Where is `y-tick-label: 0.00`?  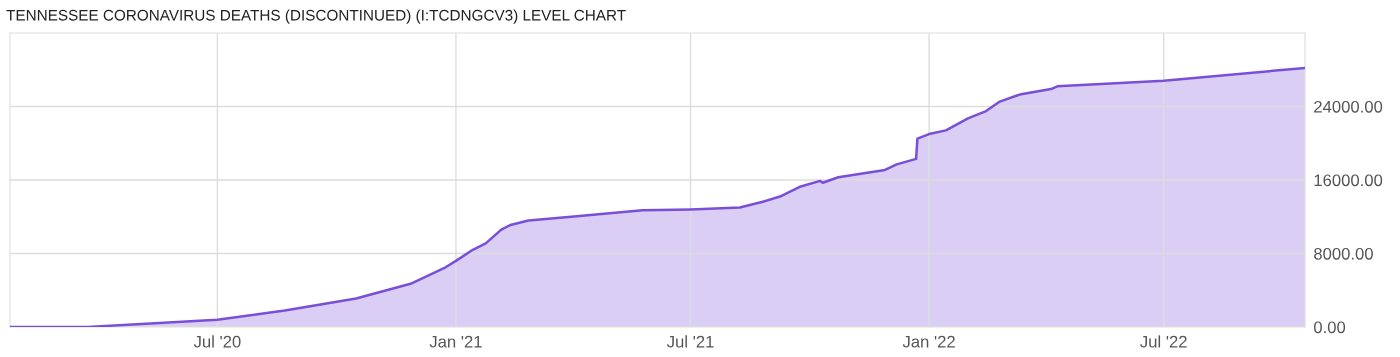 y-tick-label: 0.00 is located at coordinates (1329, 327).